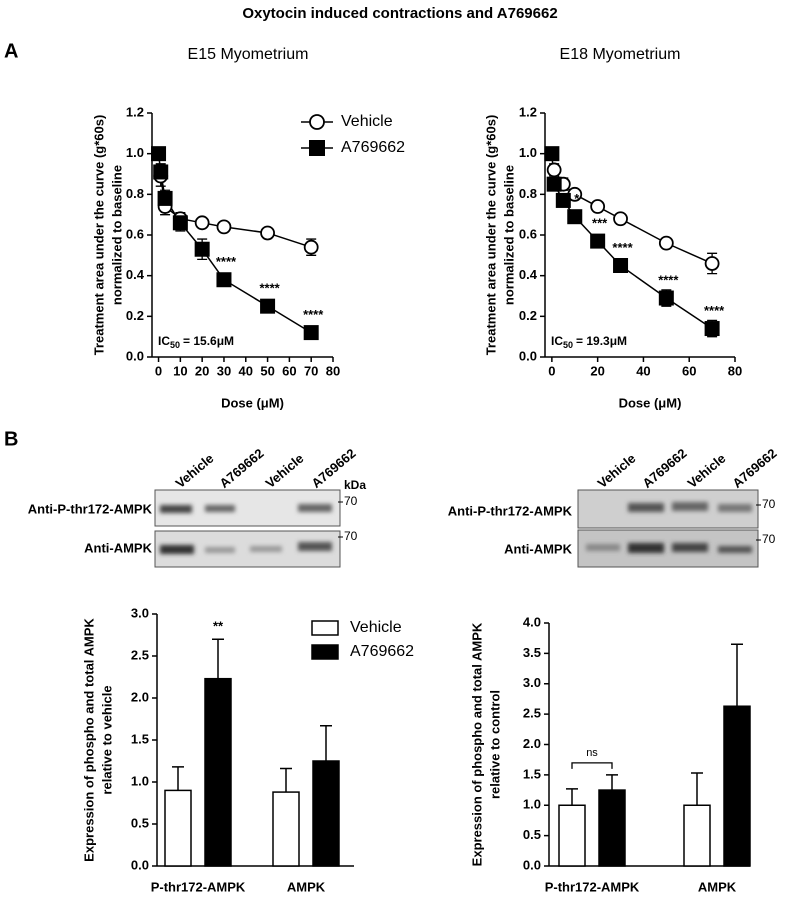  I want to click on x-tick-label: 80, so click(333, 370).